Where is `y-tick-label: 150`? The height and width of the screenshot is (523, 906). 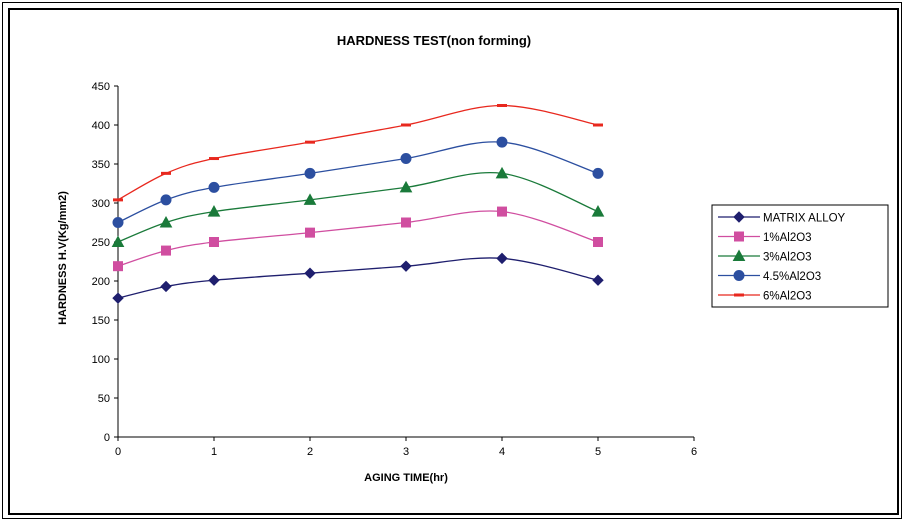 y-tick-label: 150 is located at coordinates (101, 321).